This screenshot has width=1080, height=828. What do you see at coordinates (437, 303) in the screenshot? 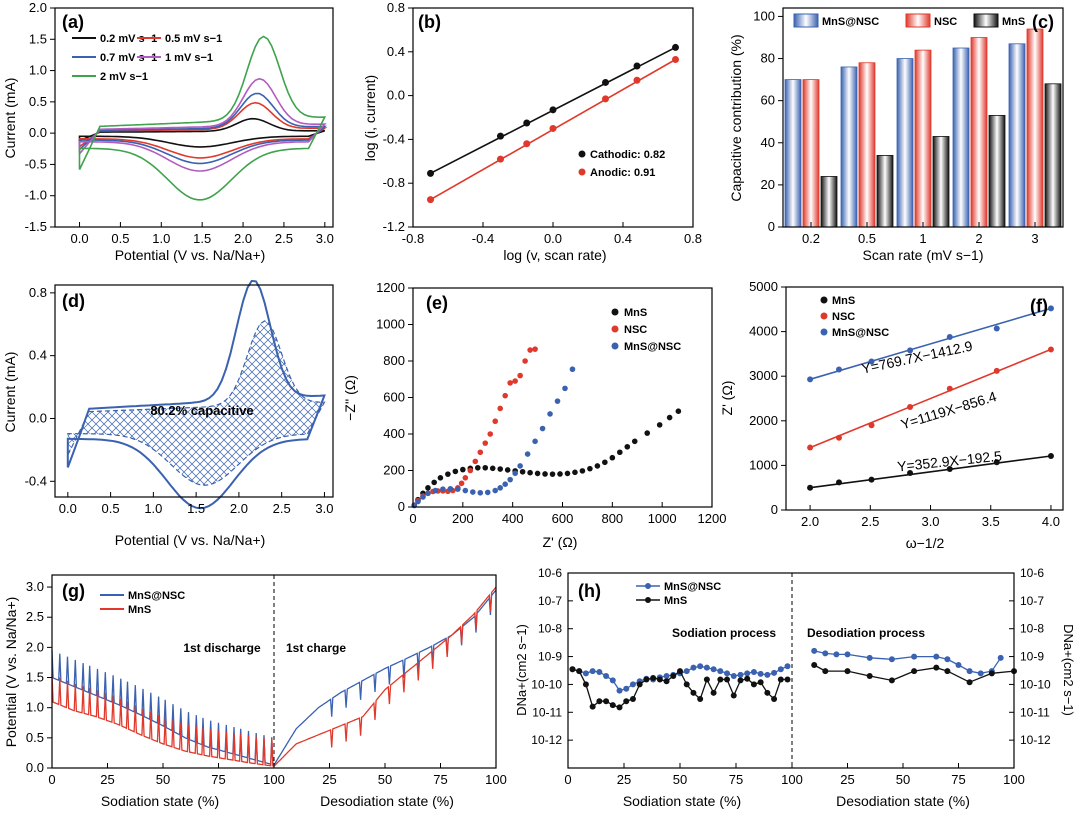
I see `panel-label-e: (e)` at bounding box center [437, 303].